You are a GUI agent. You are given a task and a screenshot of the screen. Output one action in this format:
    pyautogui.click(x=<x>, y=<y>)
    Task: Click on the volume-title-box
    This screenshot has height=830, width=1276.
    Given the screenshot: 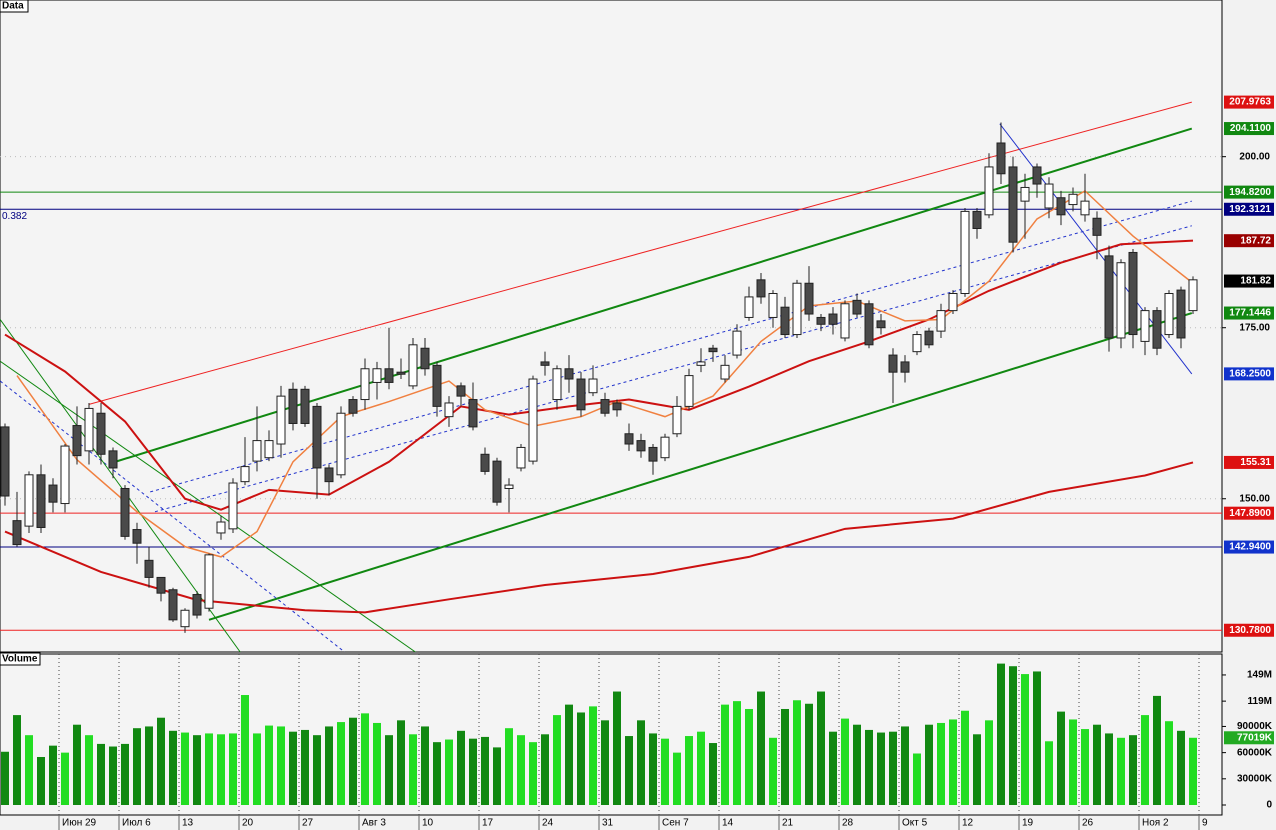 What is the action you would take?
    pyautogui.click(x=20, y=659)
    